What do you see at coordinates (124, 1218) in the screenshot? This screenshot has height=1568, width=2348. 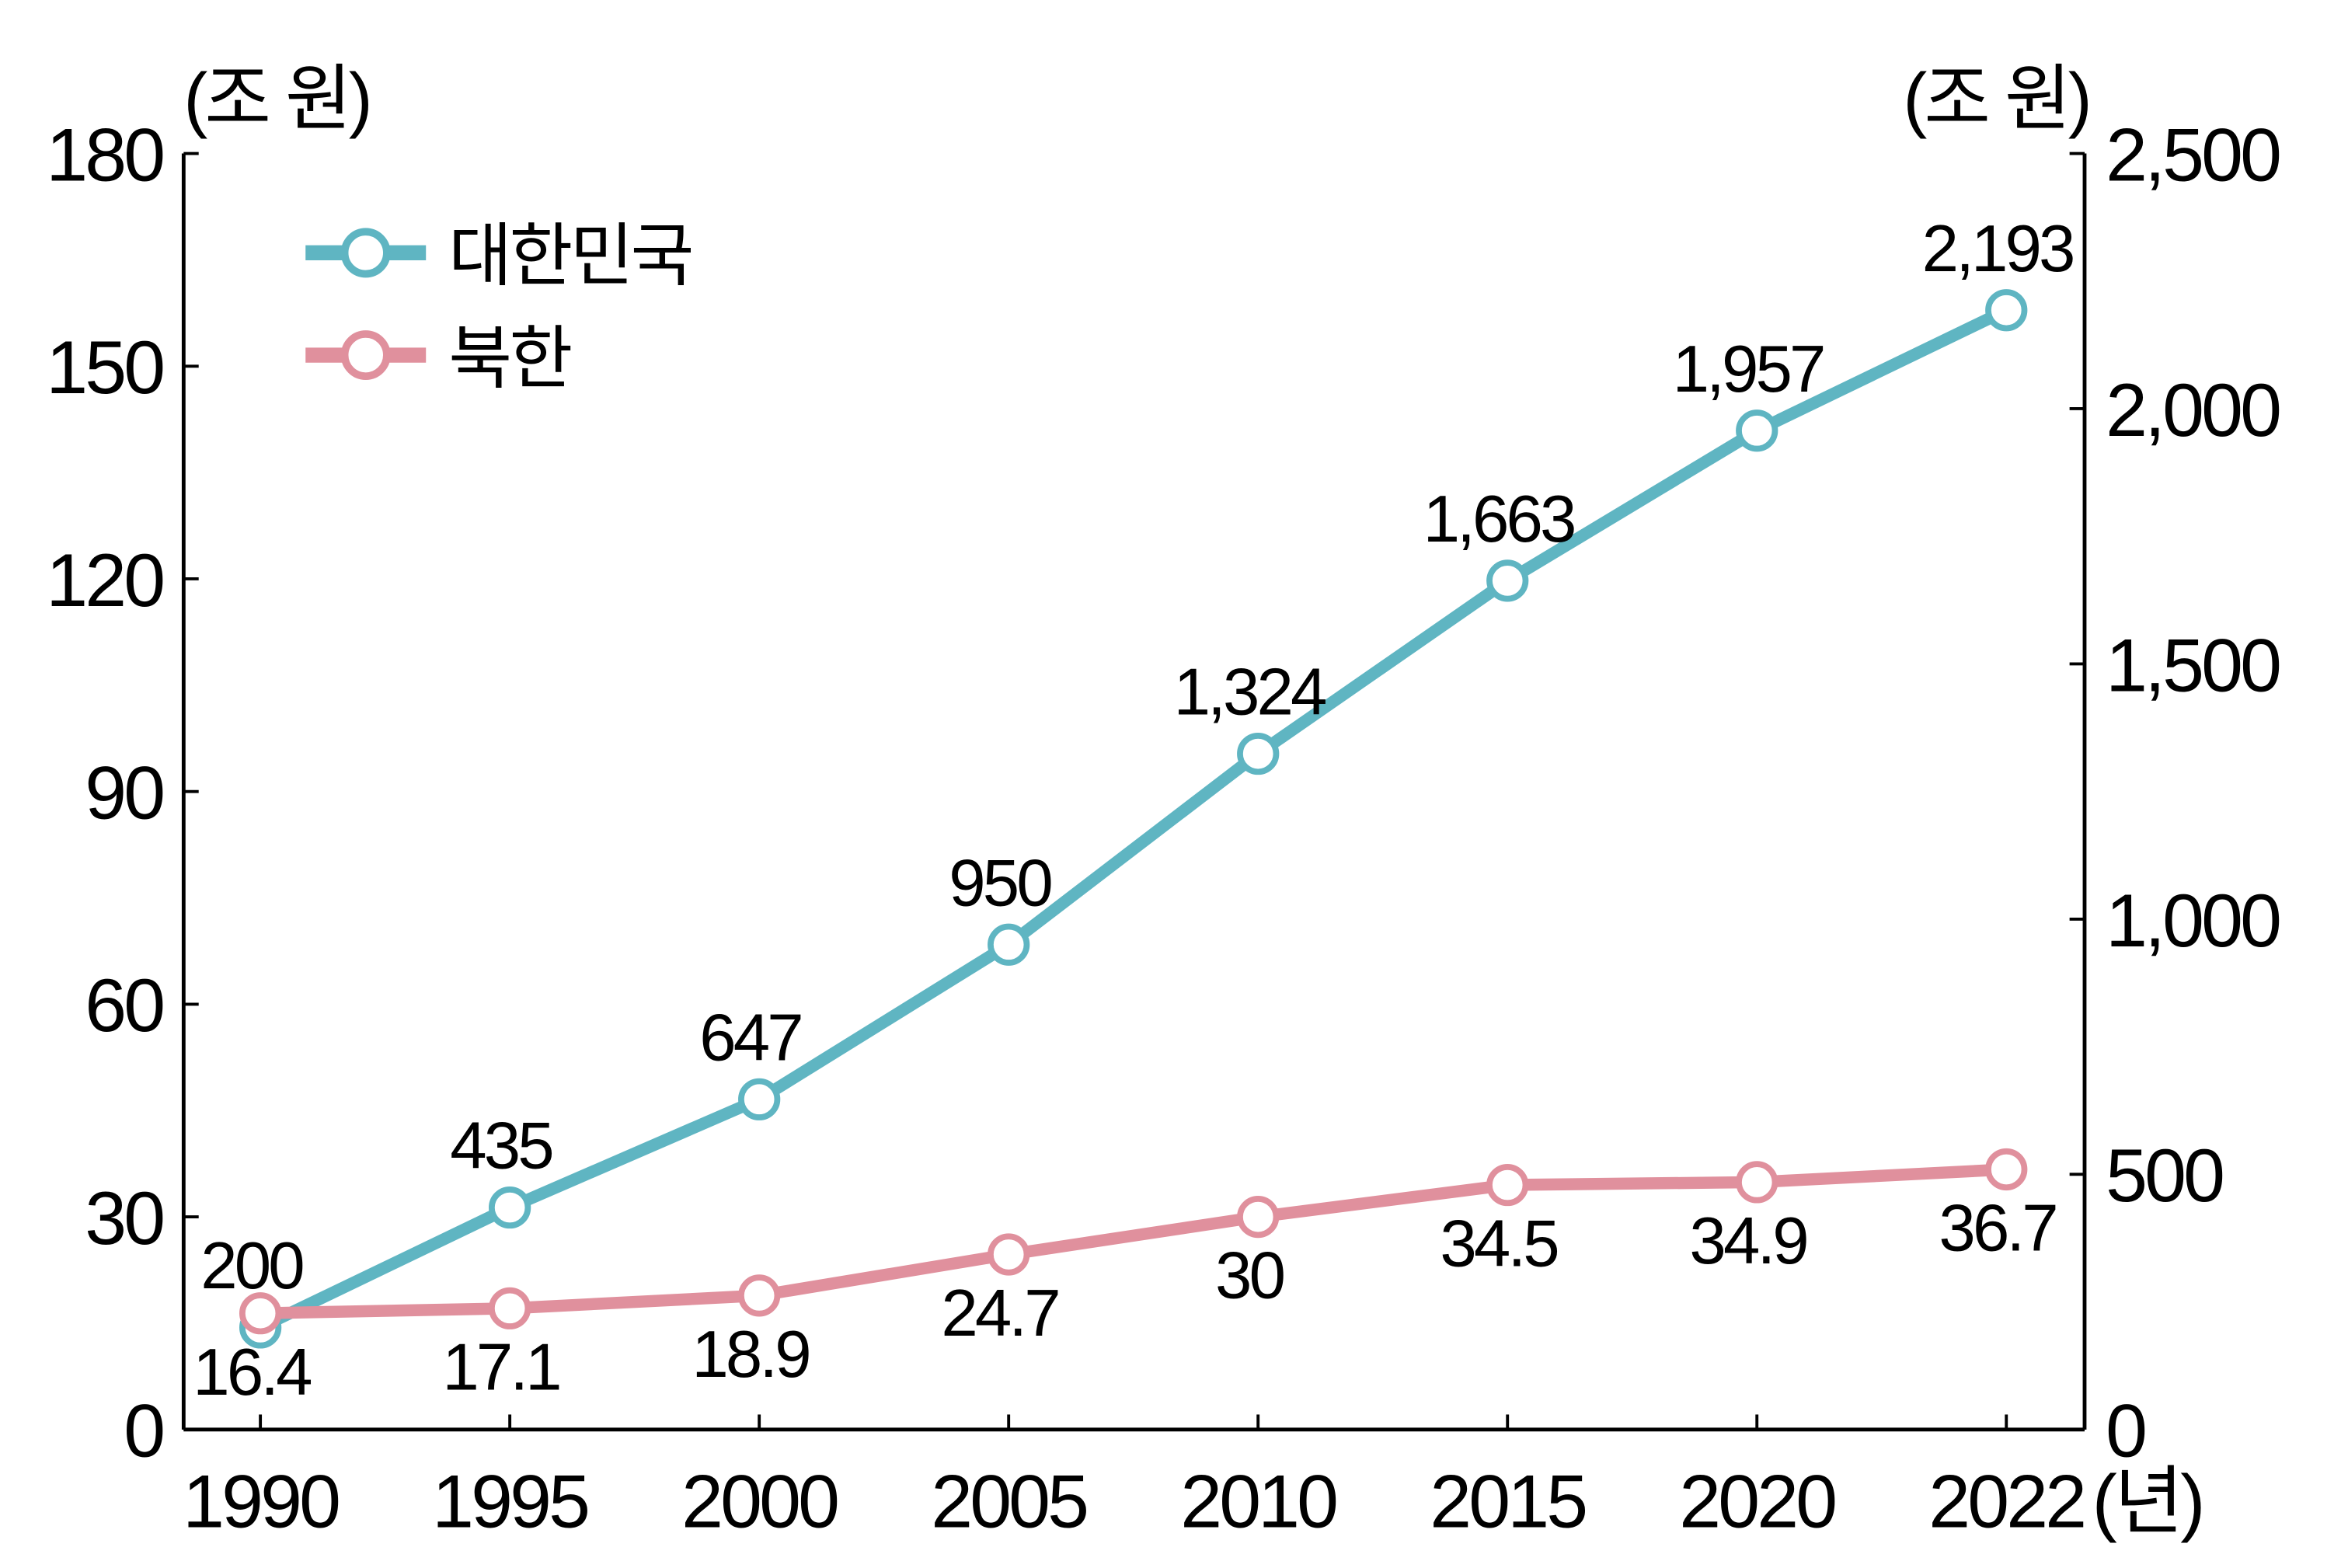 I see `left-tick-label: 30` at bounding box center [124, 1218].